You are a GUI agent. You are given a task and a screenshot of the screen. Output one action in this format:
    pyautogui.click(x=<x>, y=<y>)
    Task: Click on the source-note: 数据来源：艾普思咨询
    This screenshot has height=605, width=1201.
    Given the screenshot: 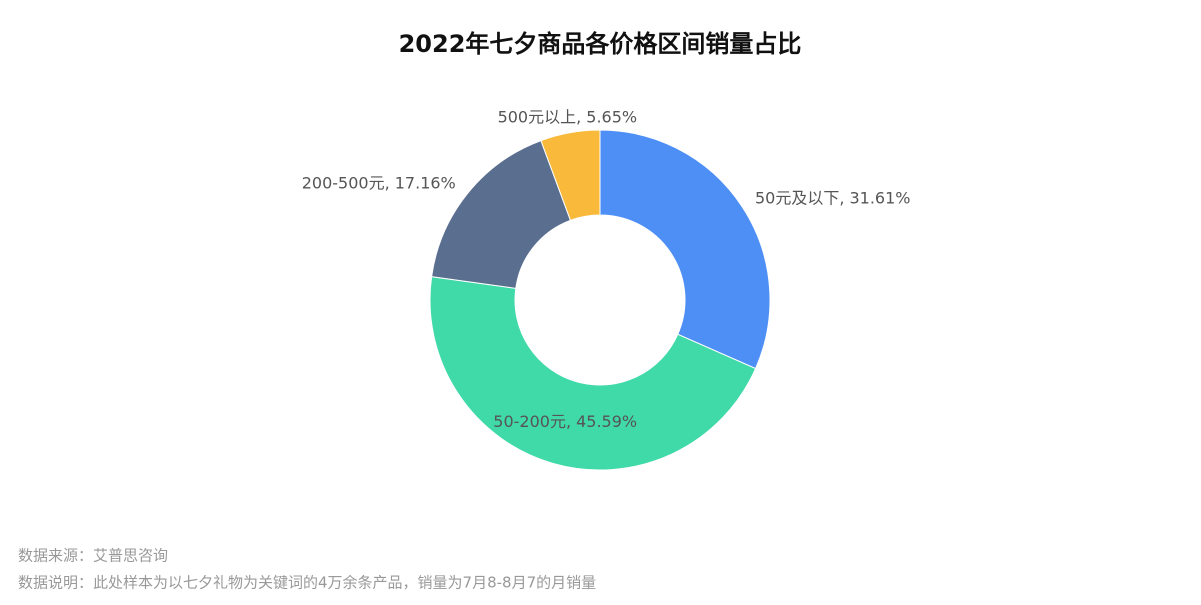 What is the action you would take?
    pyautogui.click(x=93, y=556)
    